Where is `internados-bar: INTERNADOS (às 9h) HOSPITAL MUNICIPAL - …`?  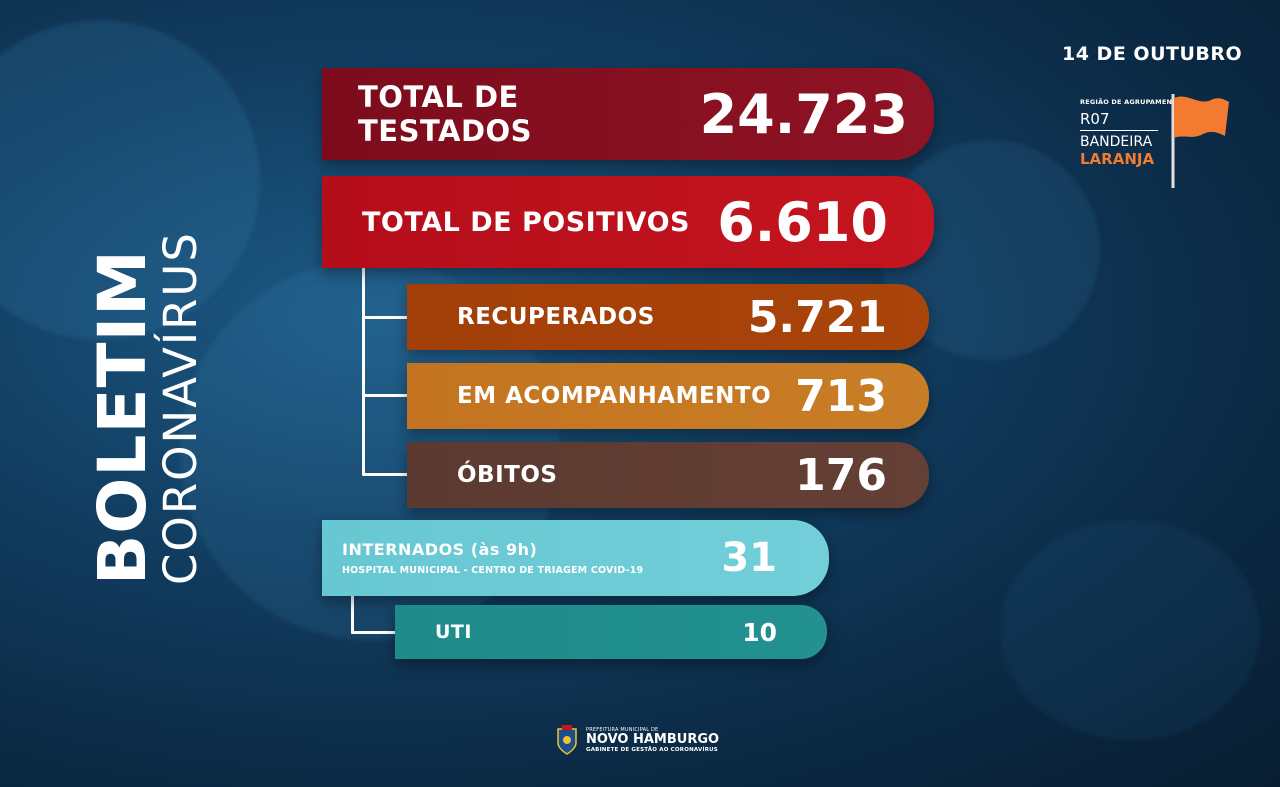
internados-bar: INTERNADOS (às 9h) HOSPITAL MUNICIPAL - … is located at coordinates (575, 558).